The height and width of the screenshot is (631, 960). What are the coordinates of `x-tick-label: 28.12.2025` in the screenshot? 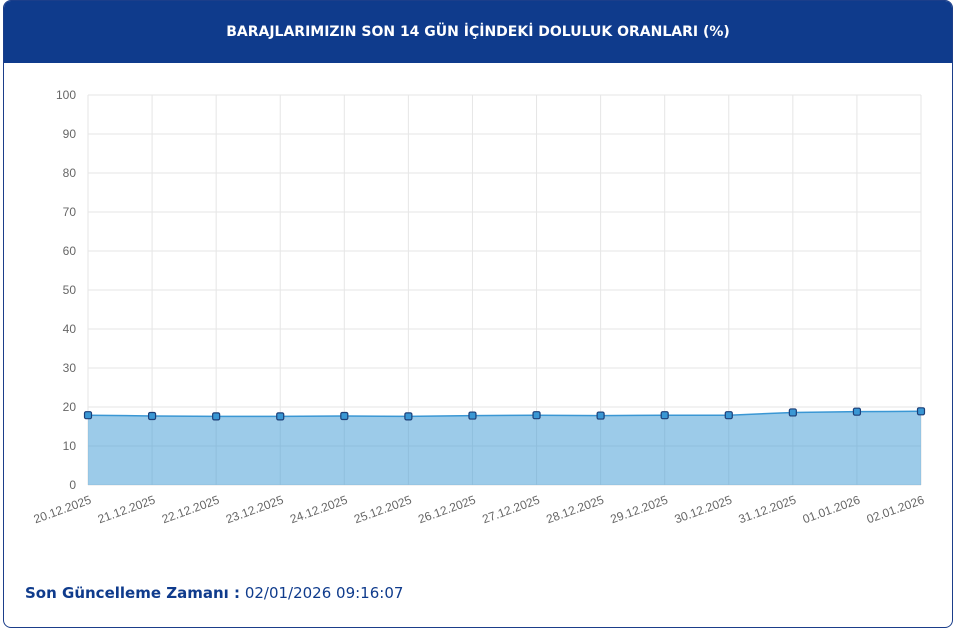 It's located at (575, 510).